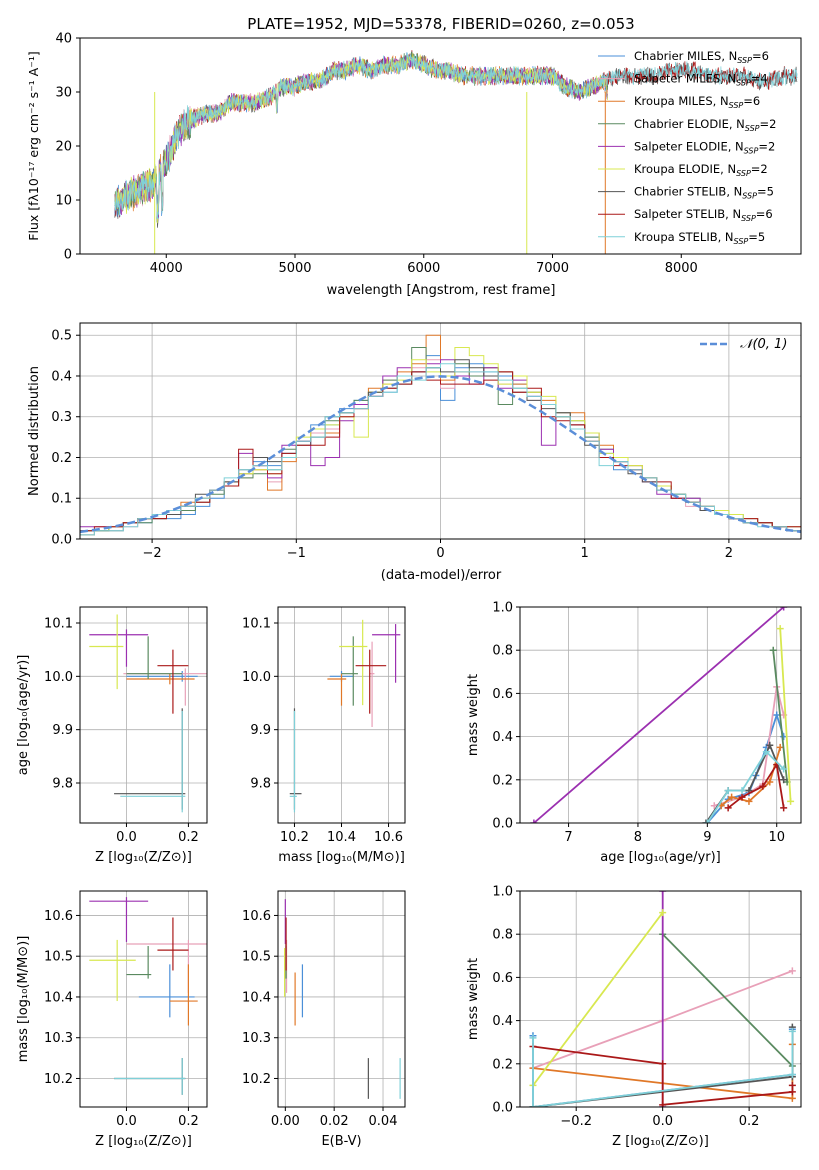 The width and height of the screenshot is (819, 1170). Describe the element at coordinates (424, 265) in the screenshot. I see `spectrum-x-ticks: 4000 5000 6000 7000 8000` at that location.